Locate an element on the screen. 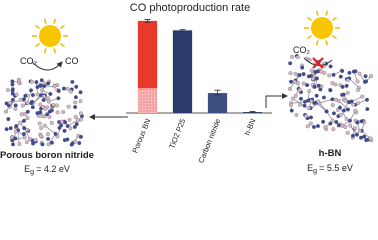  band-gap: Eg = 4.2 eV is located at coordinates (47, 170).